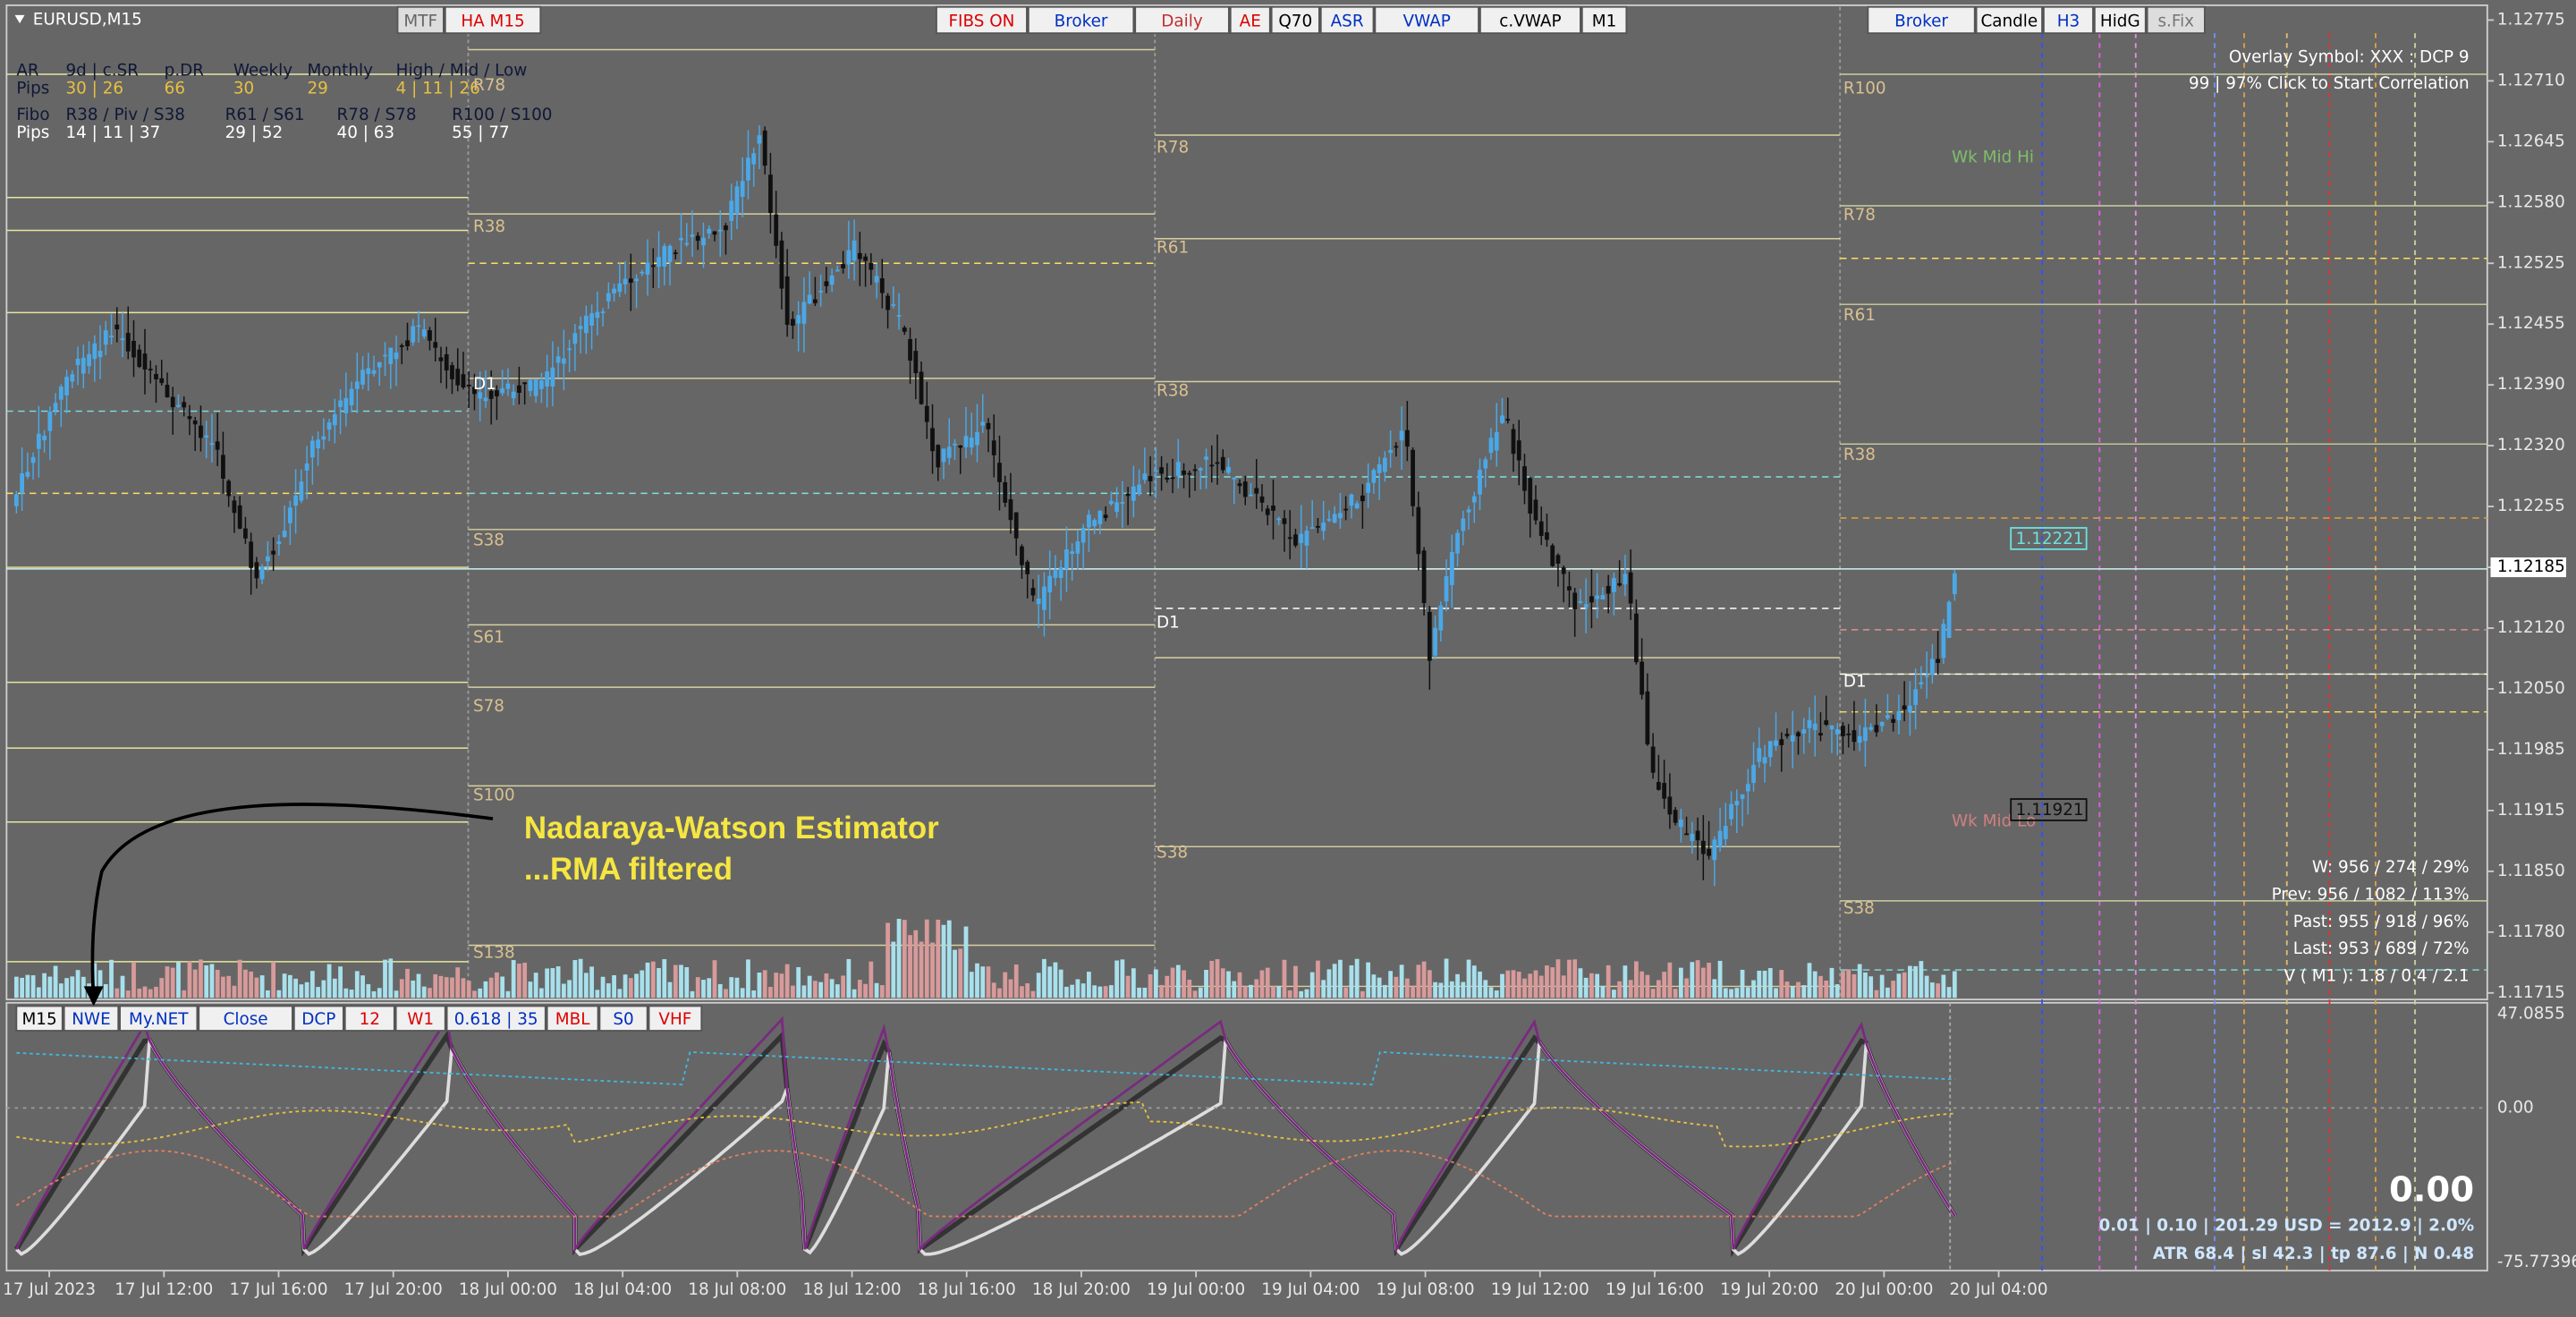 The width and height of the screenshot is (2576, 1317). I want to click on button-label: AE, so click(1250, 21).